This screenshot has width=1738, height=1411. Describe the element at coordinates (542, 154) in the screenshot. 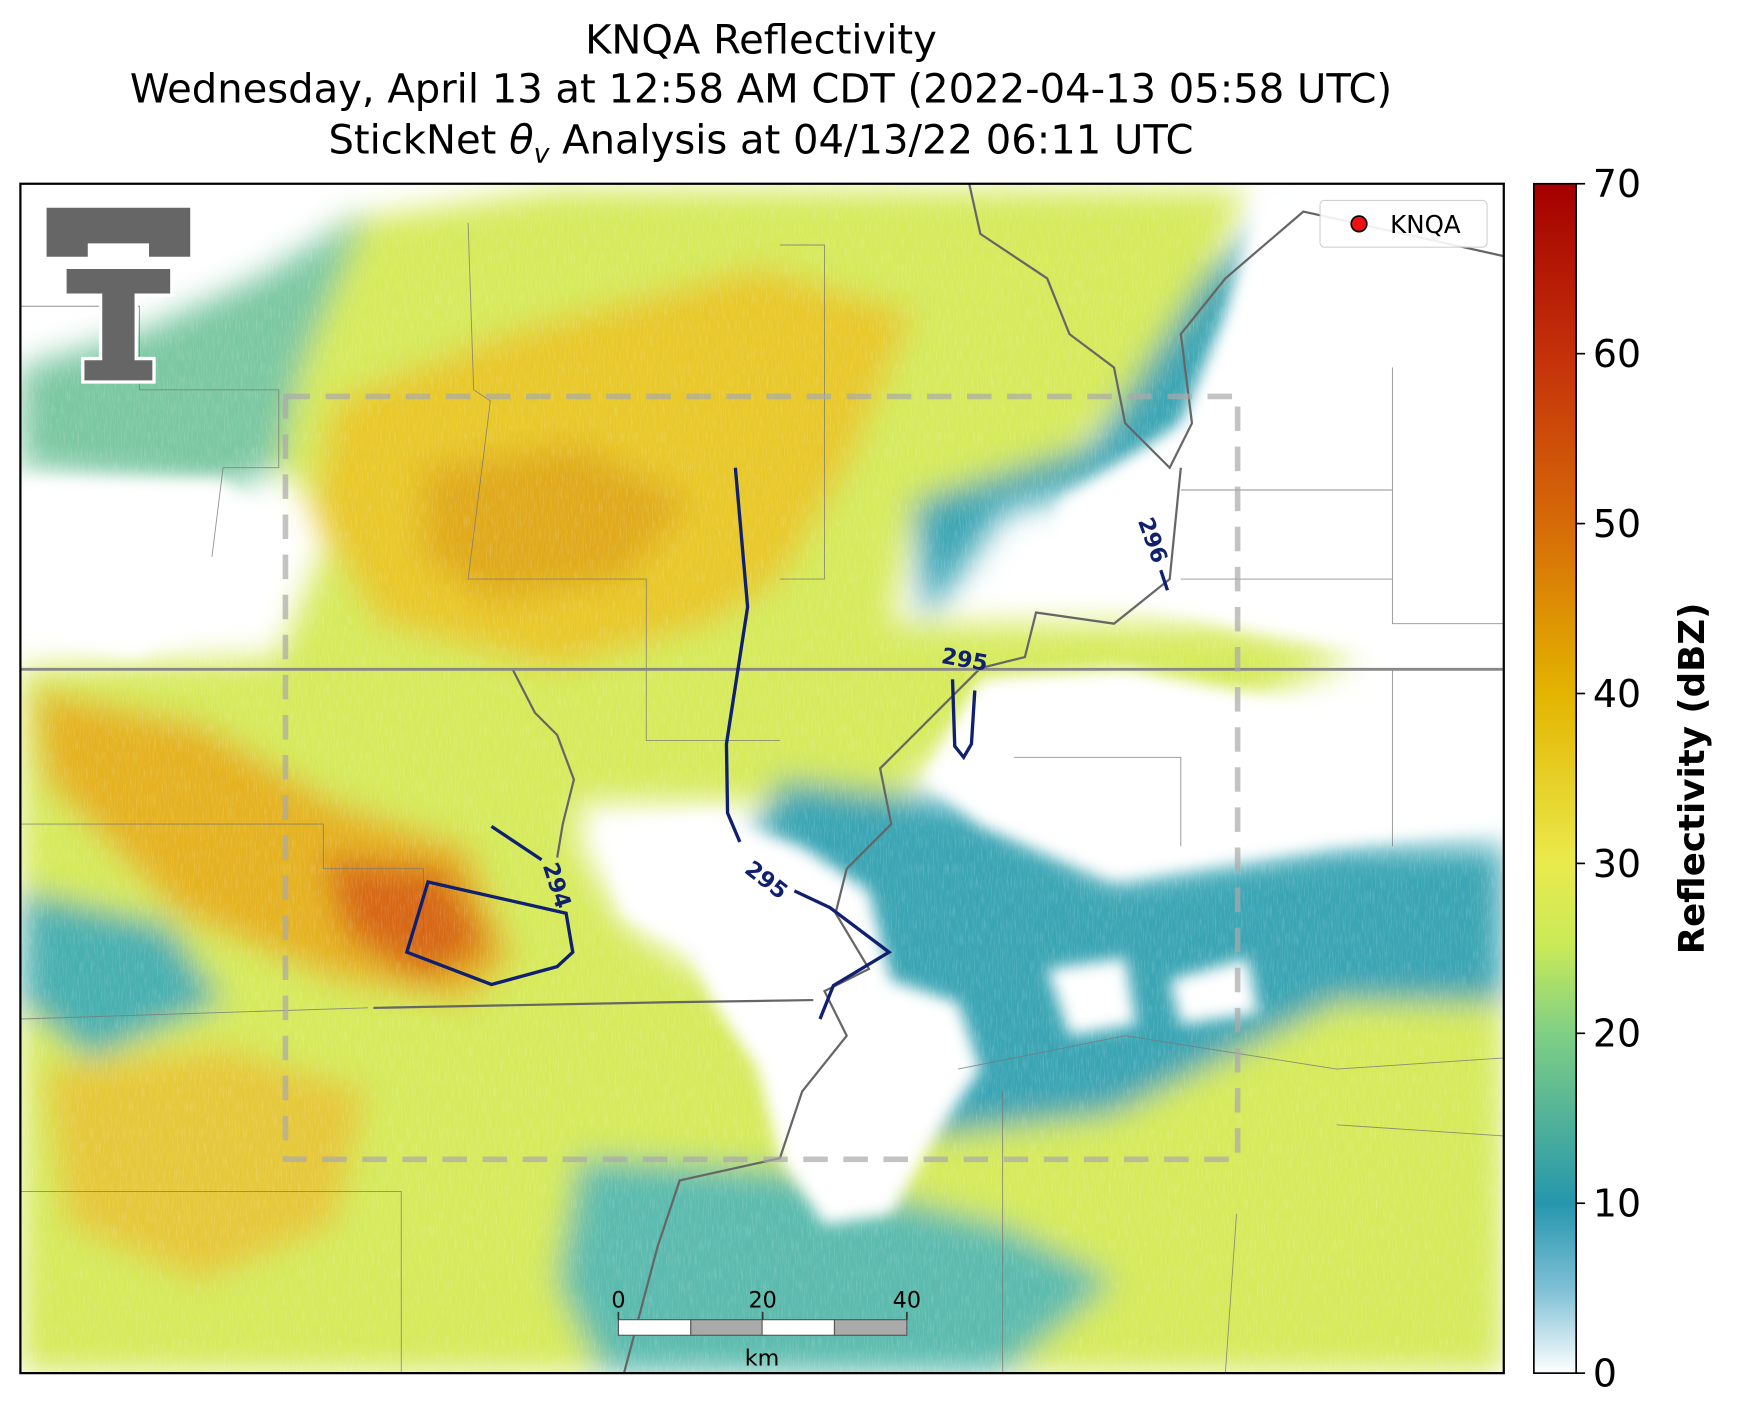

I see `subscript: v` at that location.